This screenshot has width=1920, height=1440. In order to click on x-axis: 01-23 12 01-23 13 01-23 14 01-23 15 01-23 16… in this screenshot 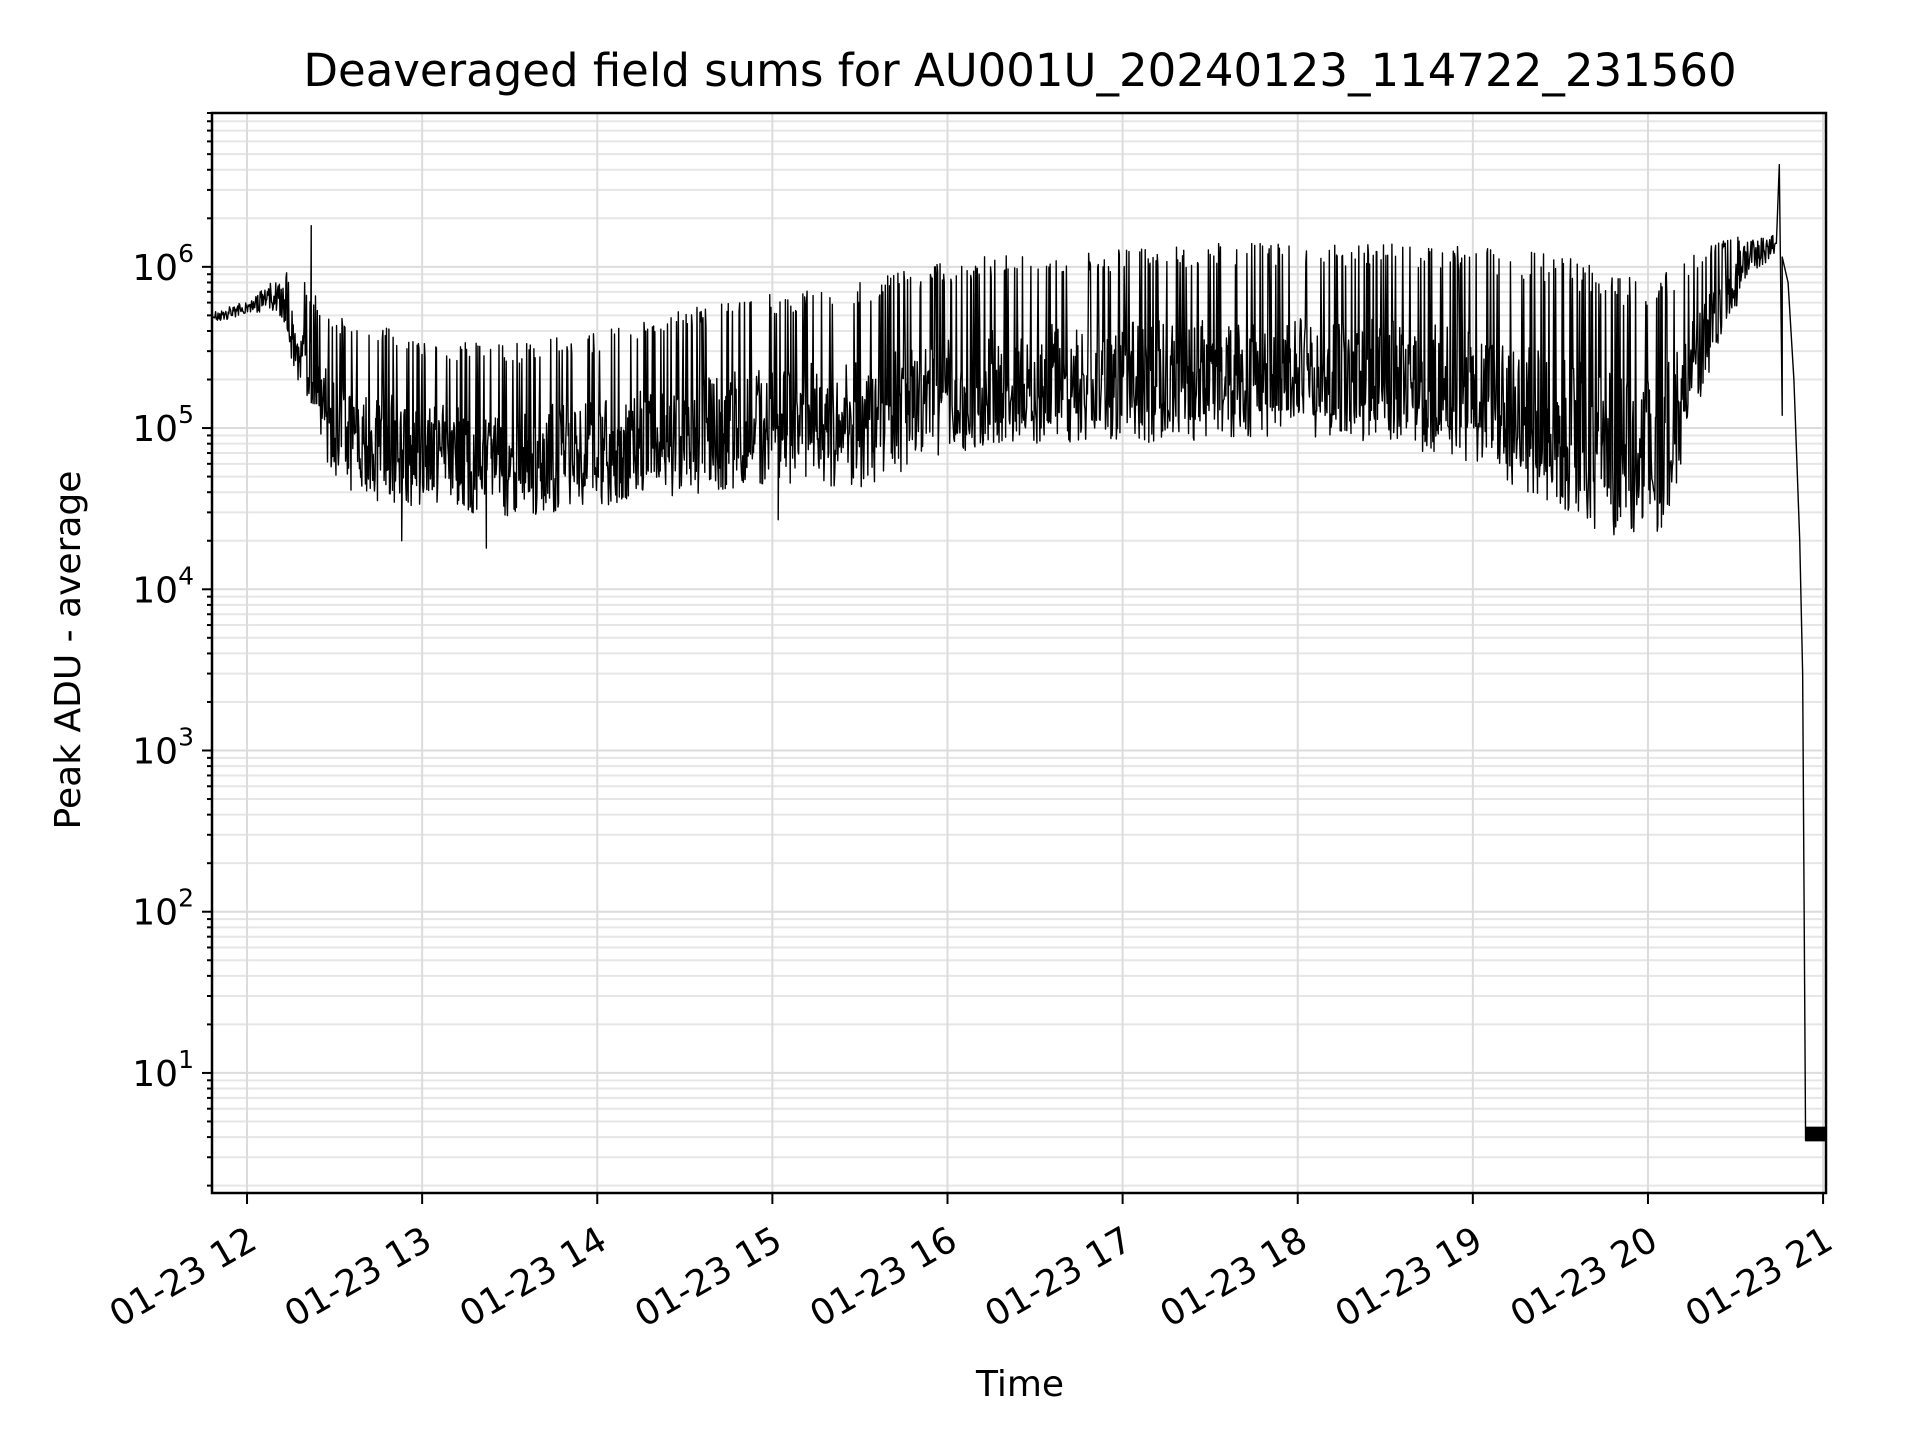, I will do `click(971, 1264)`.